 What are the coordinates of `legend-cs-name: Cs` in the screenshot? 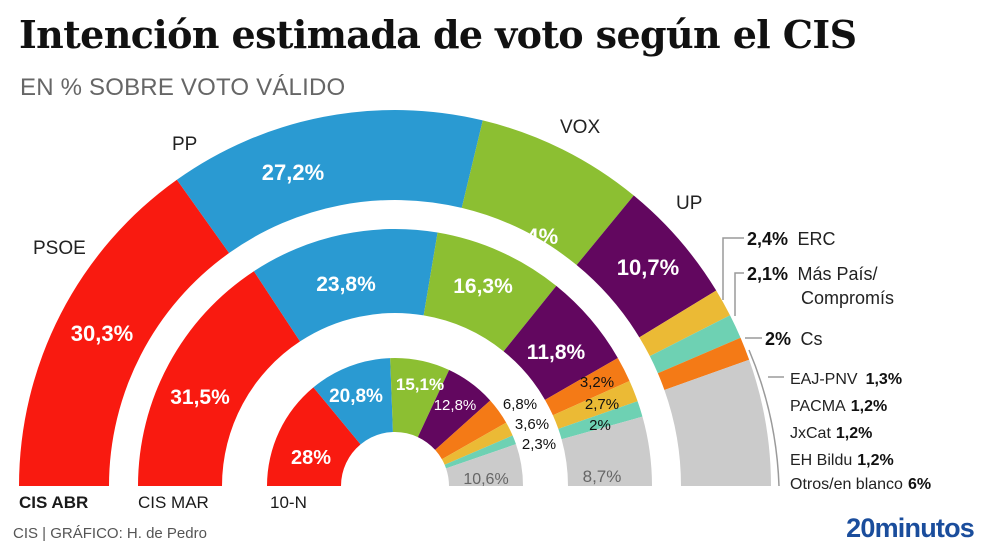 It's located at (811, 339).